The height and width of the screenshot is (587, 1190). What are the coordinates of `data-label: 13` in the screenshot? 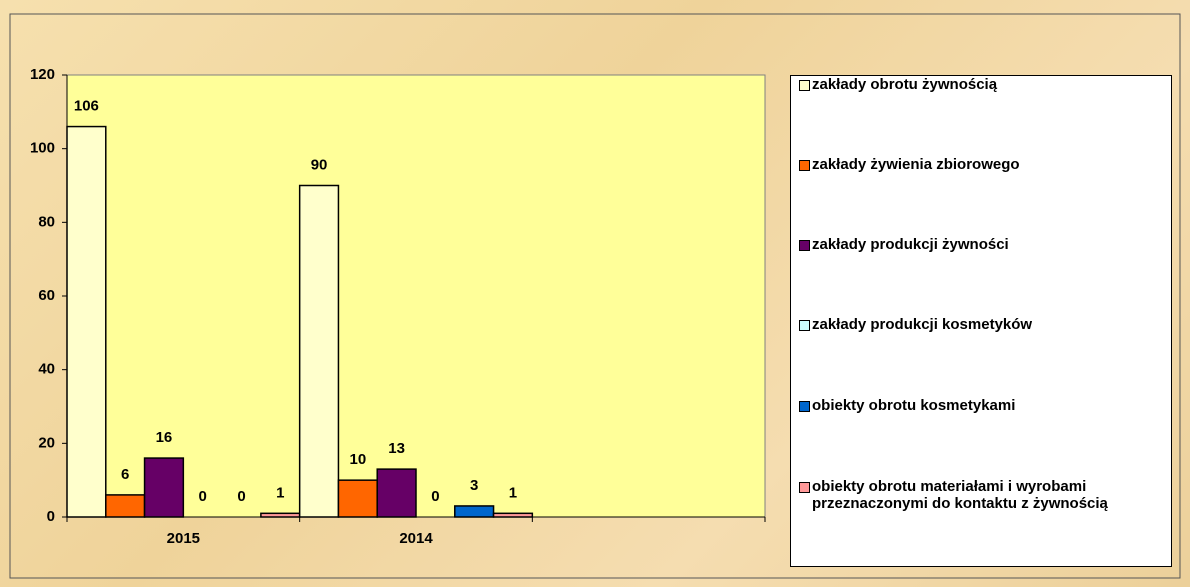 It's located at (396, 448).